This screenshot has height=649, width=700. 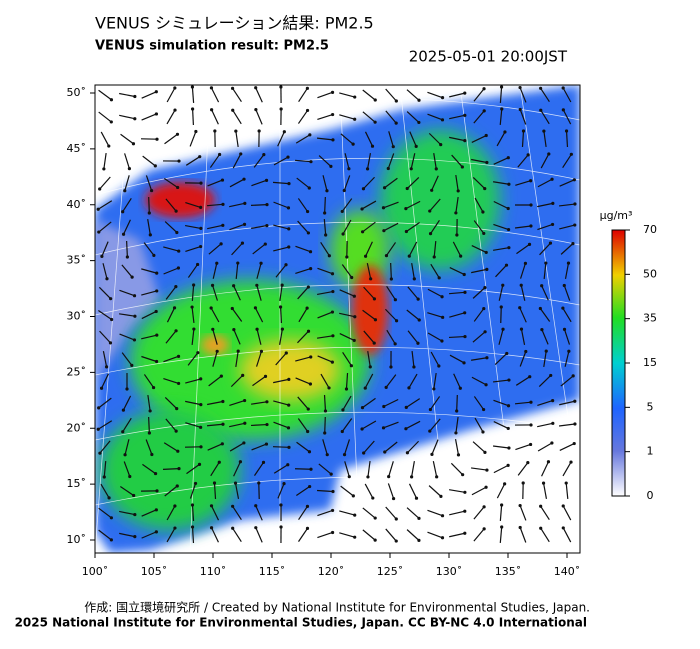 I want to click on lat-tick-label: 30˚, so click(x=77, y=316).